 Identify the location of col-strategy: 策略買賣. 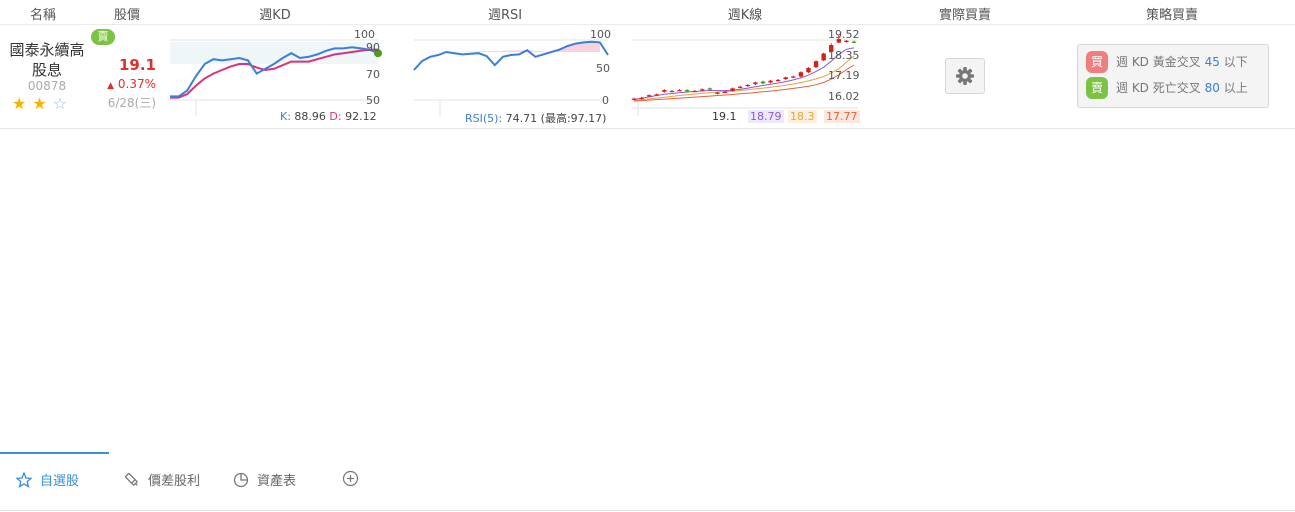
(1171, 15).